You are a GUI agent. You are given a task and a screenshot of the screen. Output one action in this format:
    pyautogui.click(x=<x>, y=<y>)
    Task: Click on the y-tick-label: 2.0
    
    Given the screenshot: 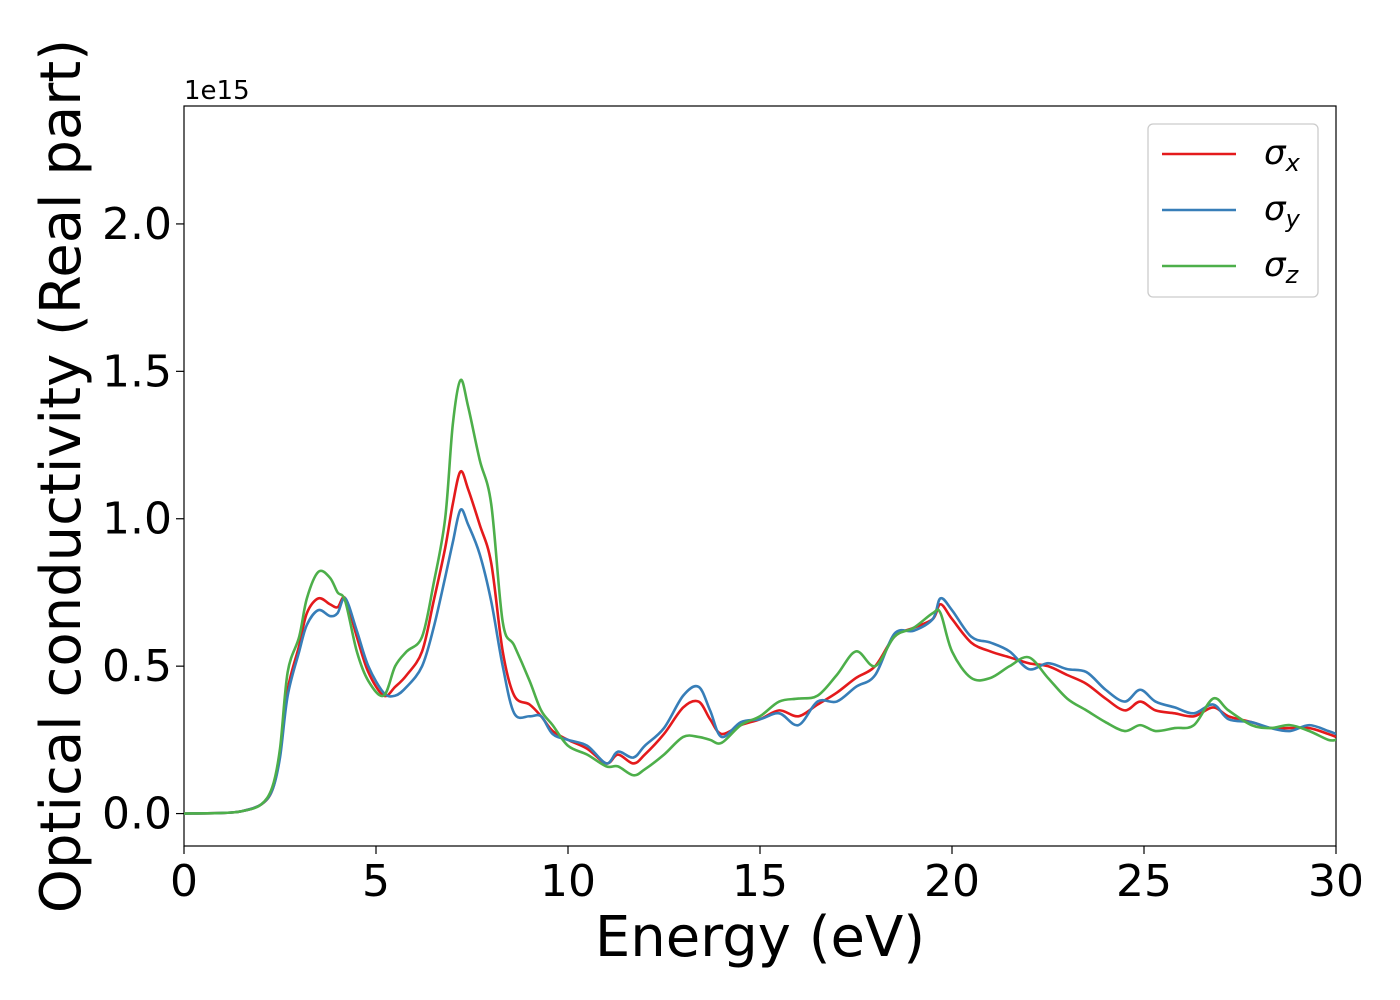 What is the action you would take?
    pyautogui.click(x=137, y=224)
    